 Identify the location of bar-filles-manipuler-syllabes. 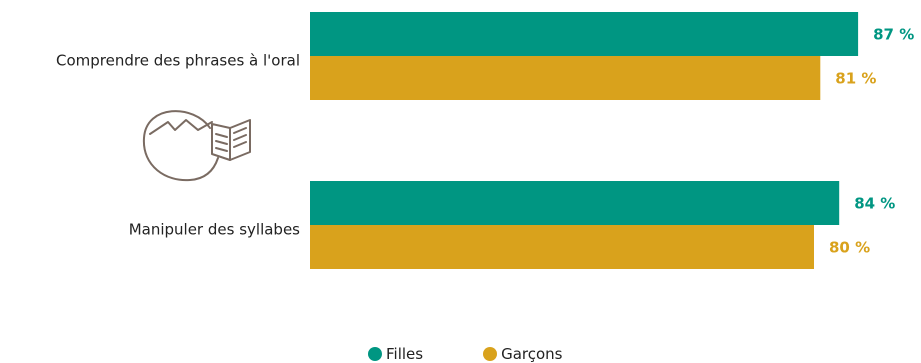
(575, 203).